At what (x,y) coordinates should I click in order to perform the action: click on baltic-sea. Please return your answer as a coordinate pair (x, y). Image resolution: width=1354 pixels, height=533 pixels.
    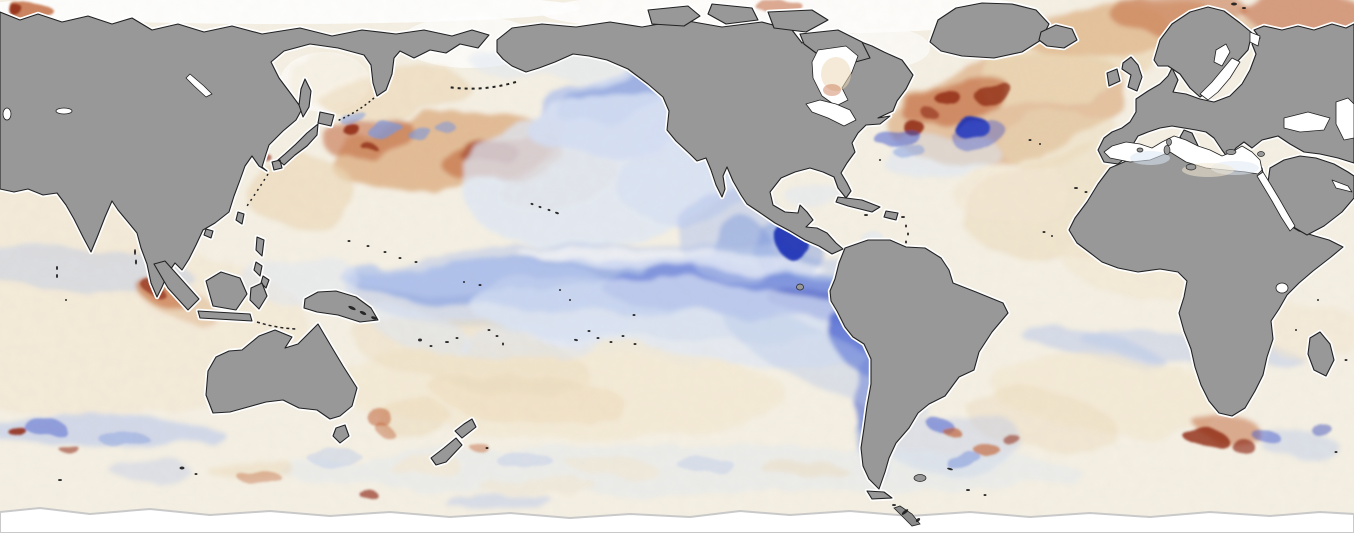
    Looking at the image, I should click on (1220, 72).